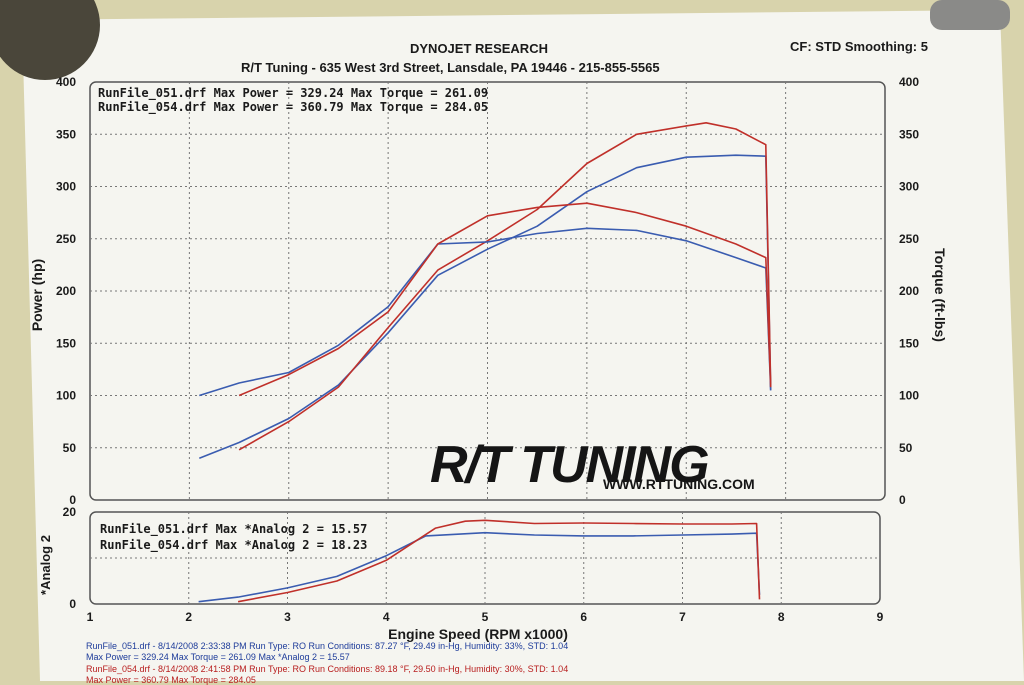 The image size is (1024, 685). I want to click on rpm-axis-ticks: 1 2 3 4 5 6 7 8 9, so click(485, 617).